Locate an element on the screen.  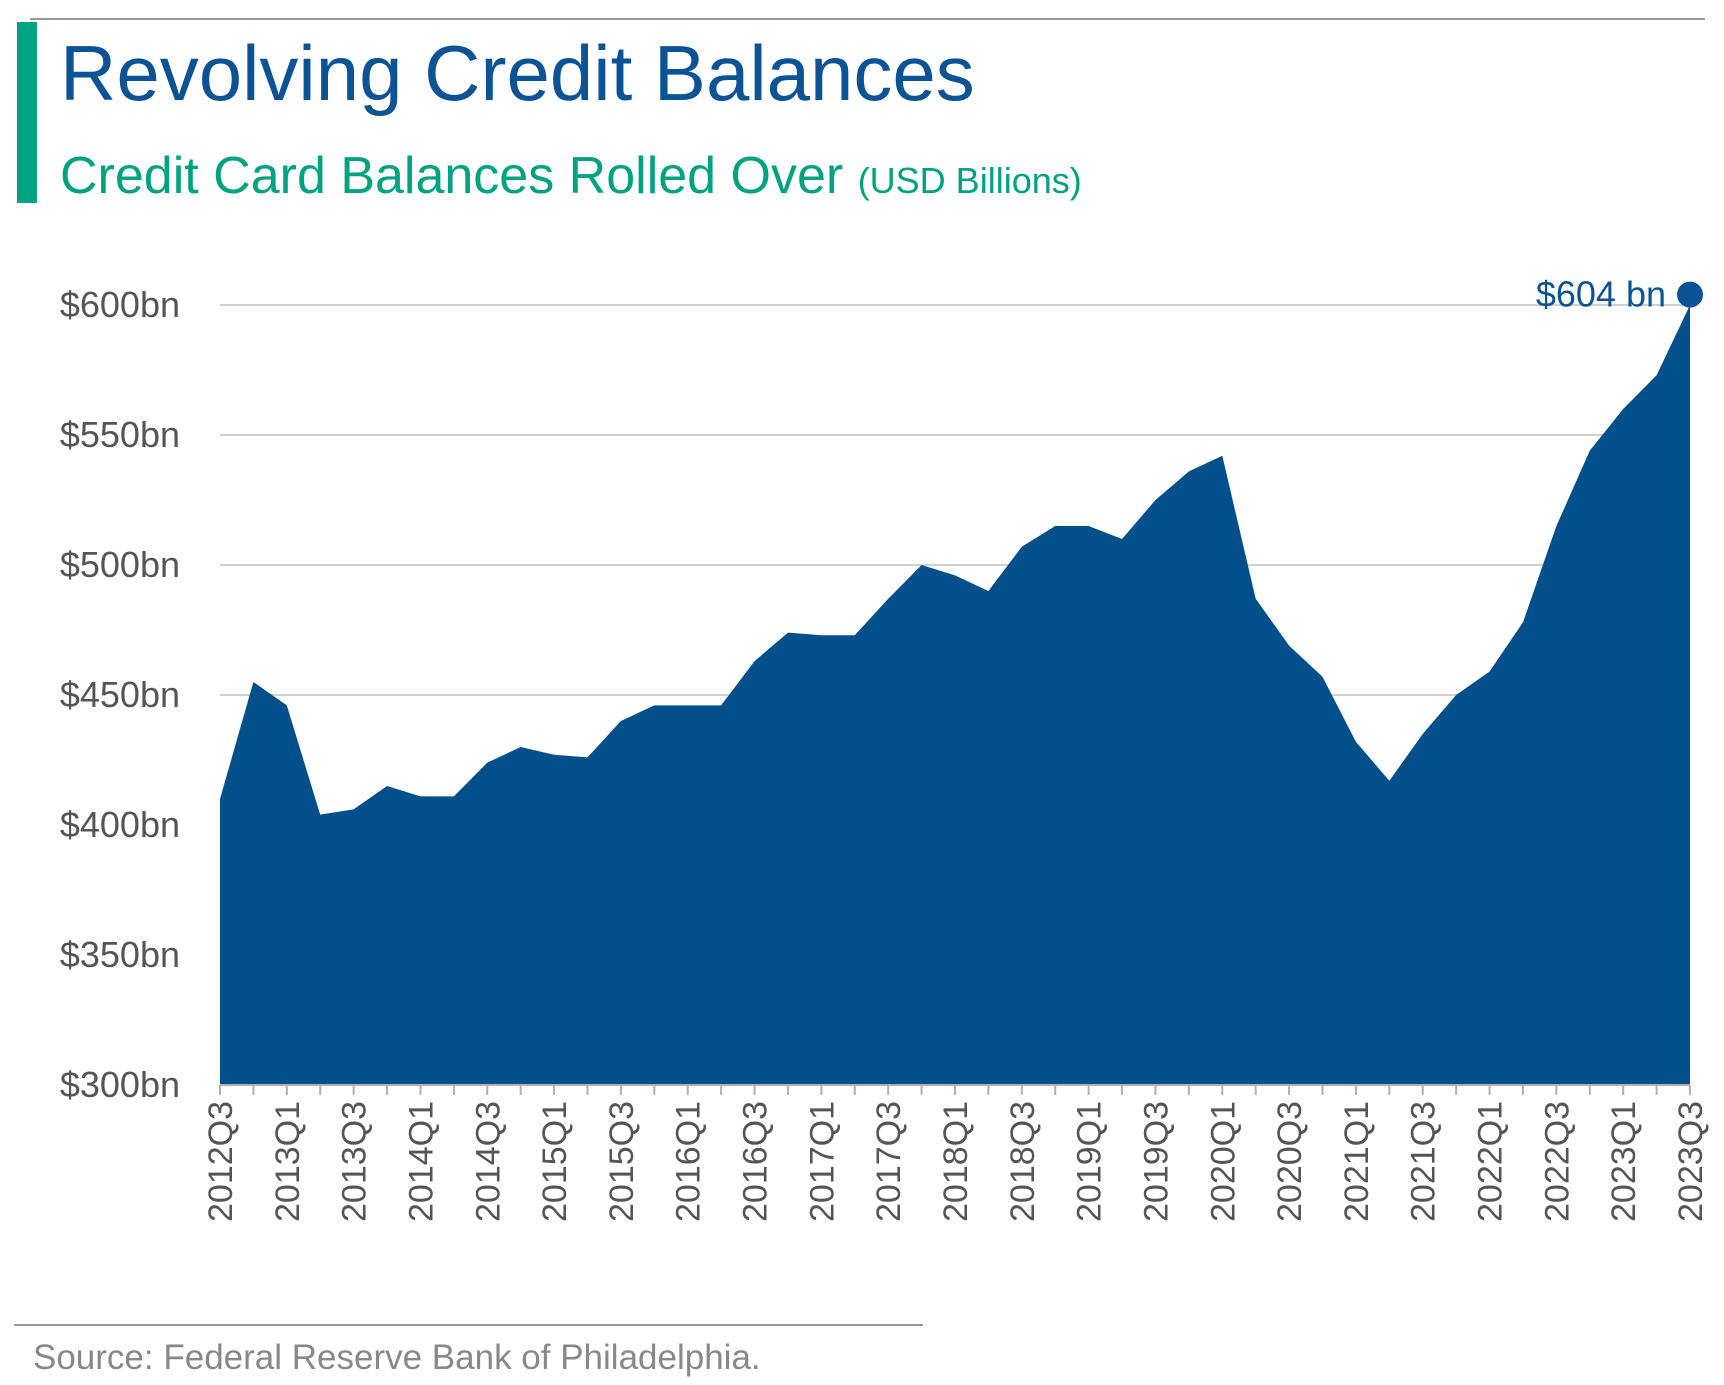
x-tick-label: 2015Q1 is located at coordinates (555, 1161).